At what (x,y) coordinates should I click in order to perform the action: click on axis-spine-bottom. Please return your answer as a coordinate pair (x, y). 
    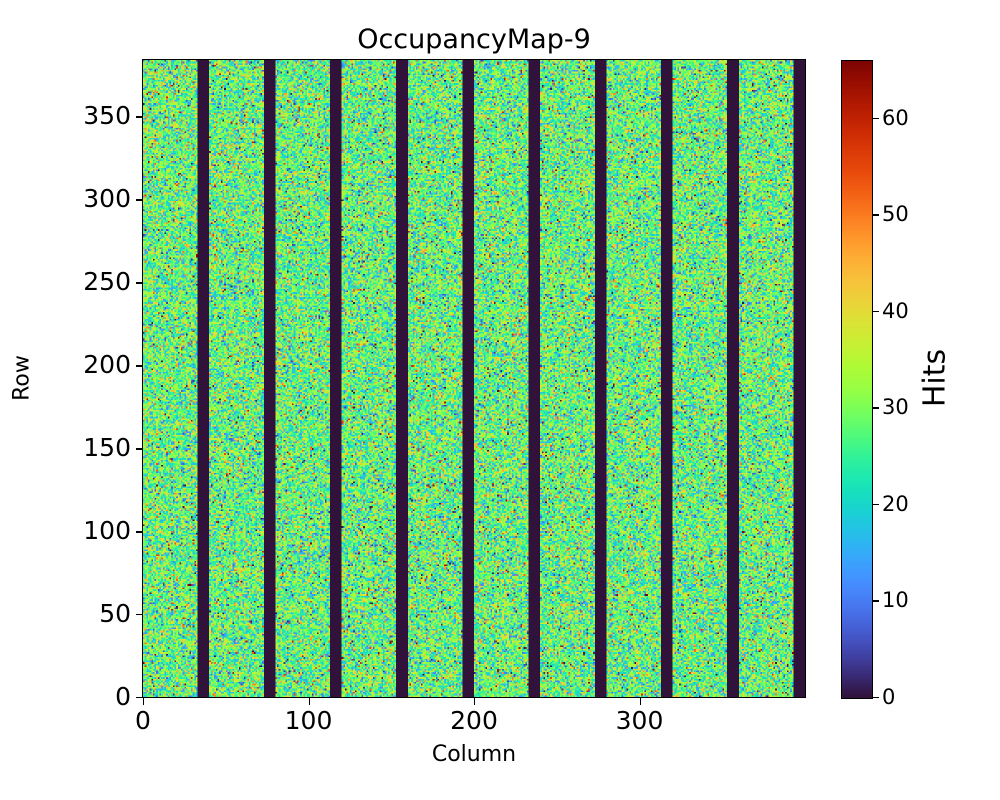
    Looking at the image, I should click on (474, 698).